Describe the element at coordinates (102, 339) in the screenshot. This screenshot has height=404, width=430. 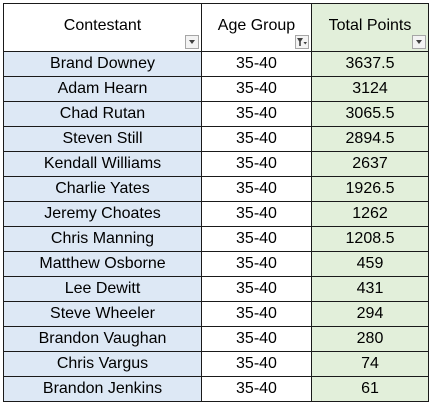
I see `contestant-cell: Brandon Vaughan` at that location.